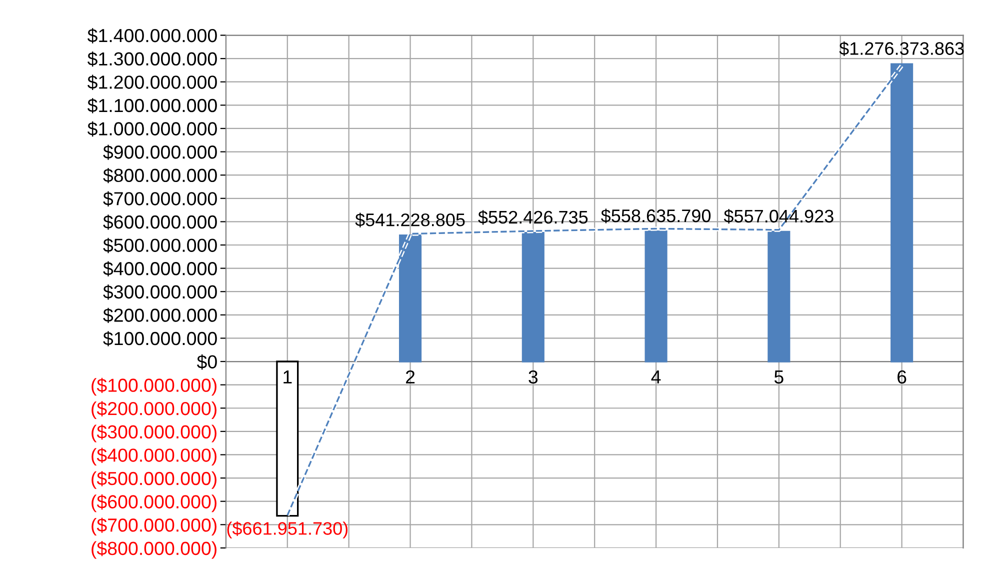 The height and width of the screenshot is (578, 991). What do you see at coordinates (154, 387) in the screenshot?
I see `y-tick-label: ($100.000.000)` at bounding box center [154, 387].